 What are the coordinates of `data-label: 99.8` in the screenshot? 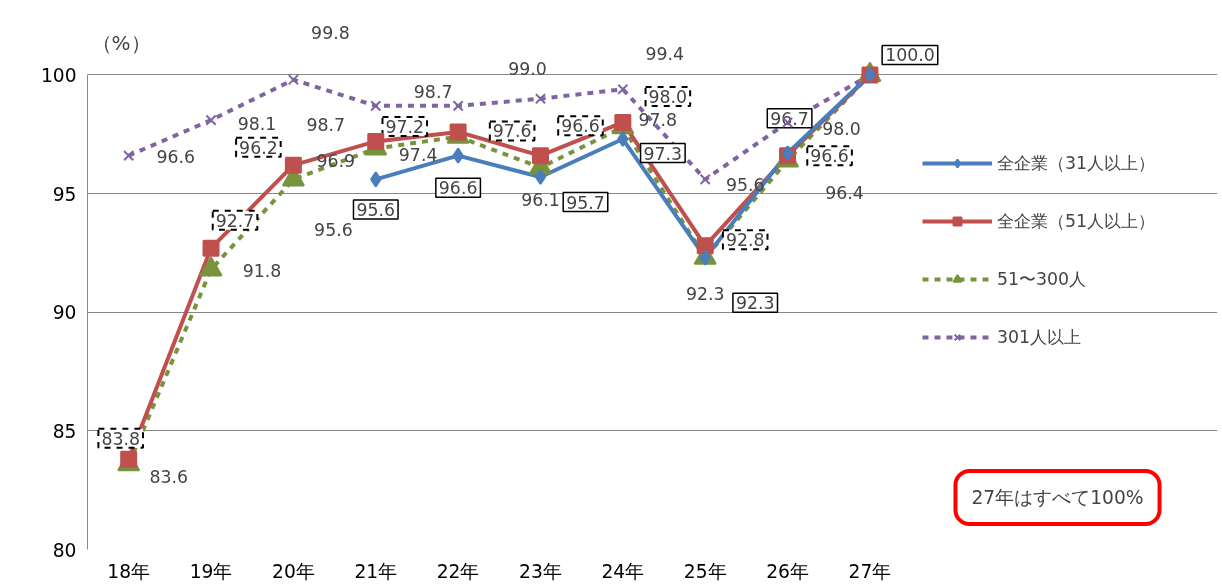 It's located at (330, 33).